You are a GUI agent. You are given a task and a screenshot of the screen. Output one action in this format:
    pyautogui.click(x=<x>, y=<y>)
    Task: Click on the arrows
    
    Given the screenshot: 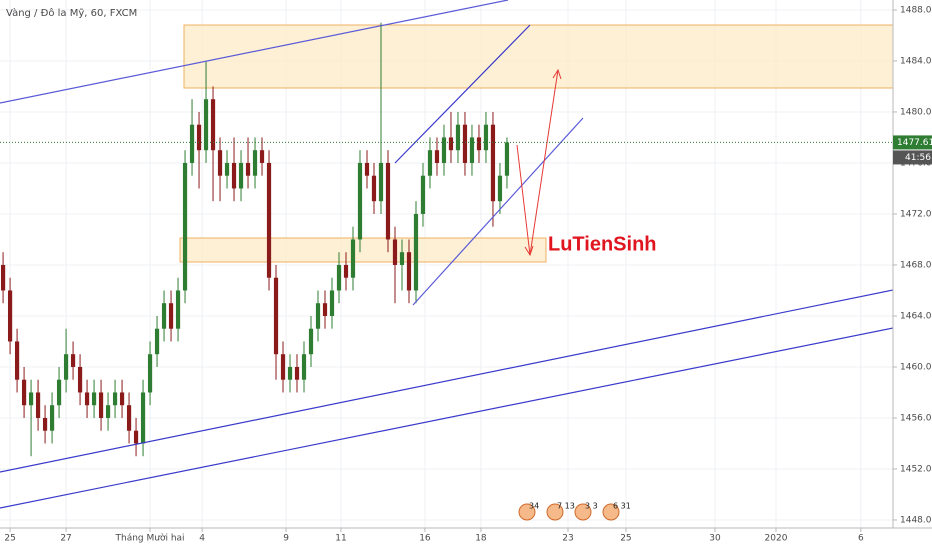 What is the action you would take?
    pyautogui.click(x=539, y=162)
    